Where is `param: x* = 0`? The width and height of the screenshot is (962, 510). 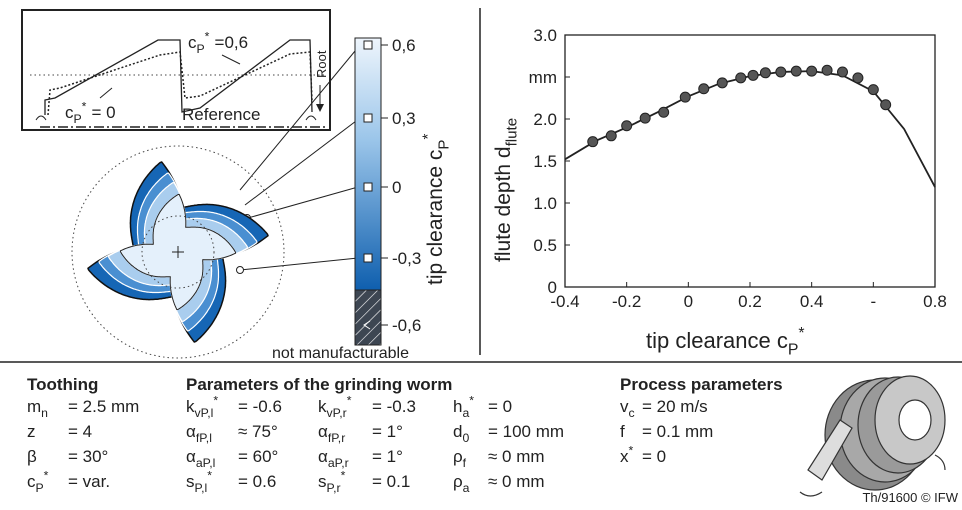 param: x* = 0 is located at coordinates (643, 454).